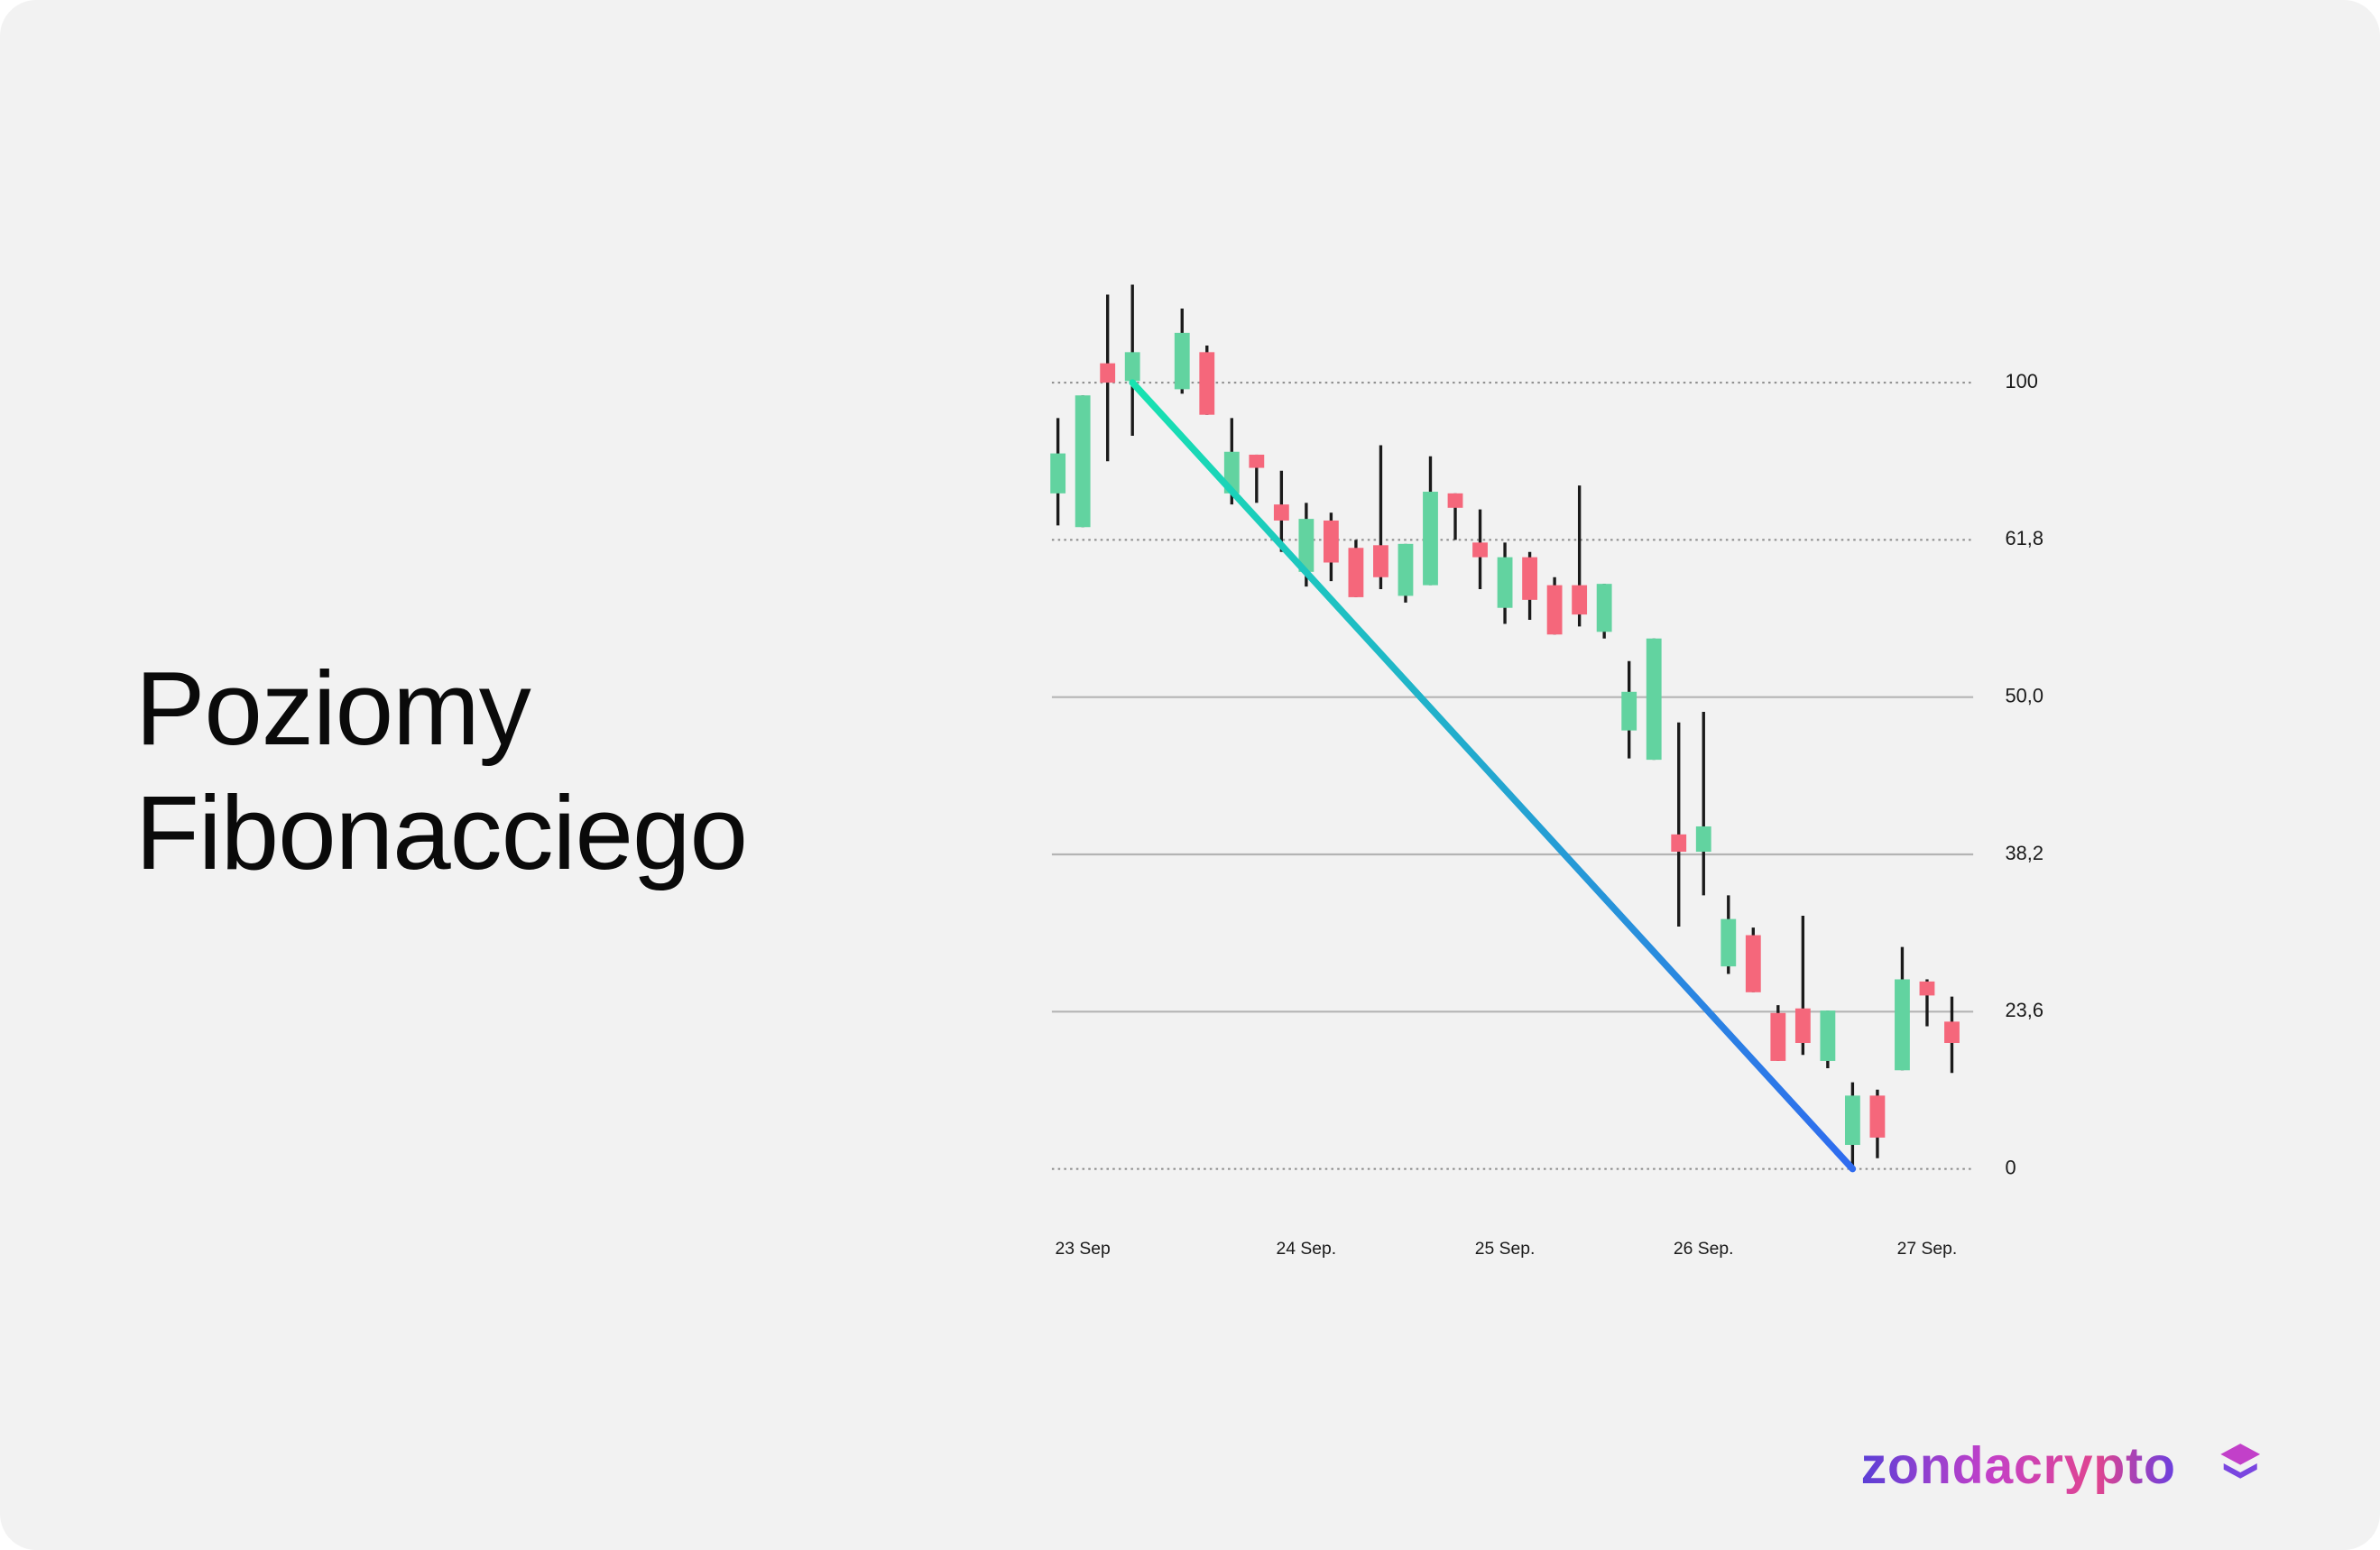  What do you see at coordinates (441, 770) in the screenshot?
I see `chart-title: Poziomy Fibonacciego` at bounding box center [441, 770].